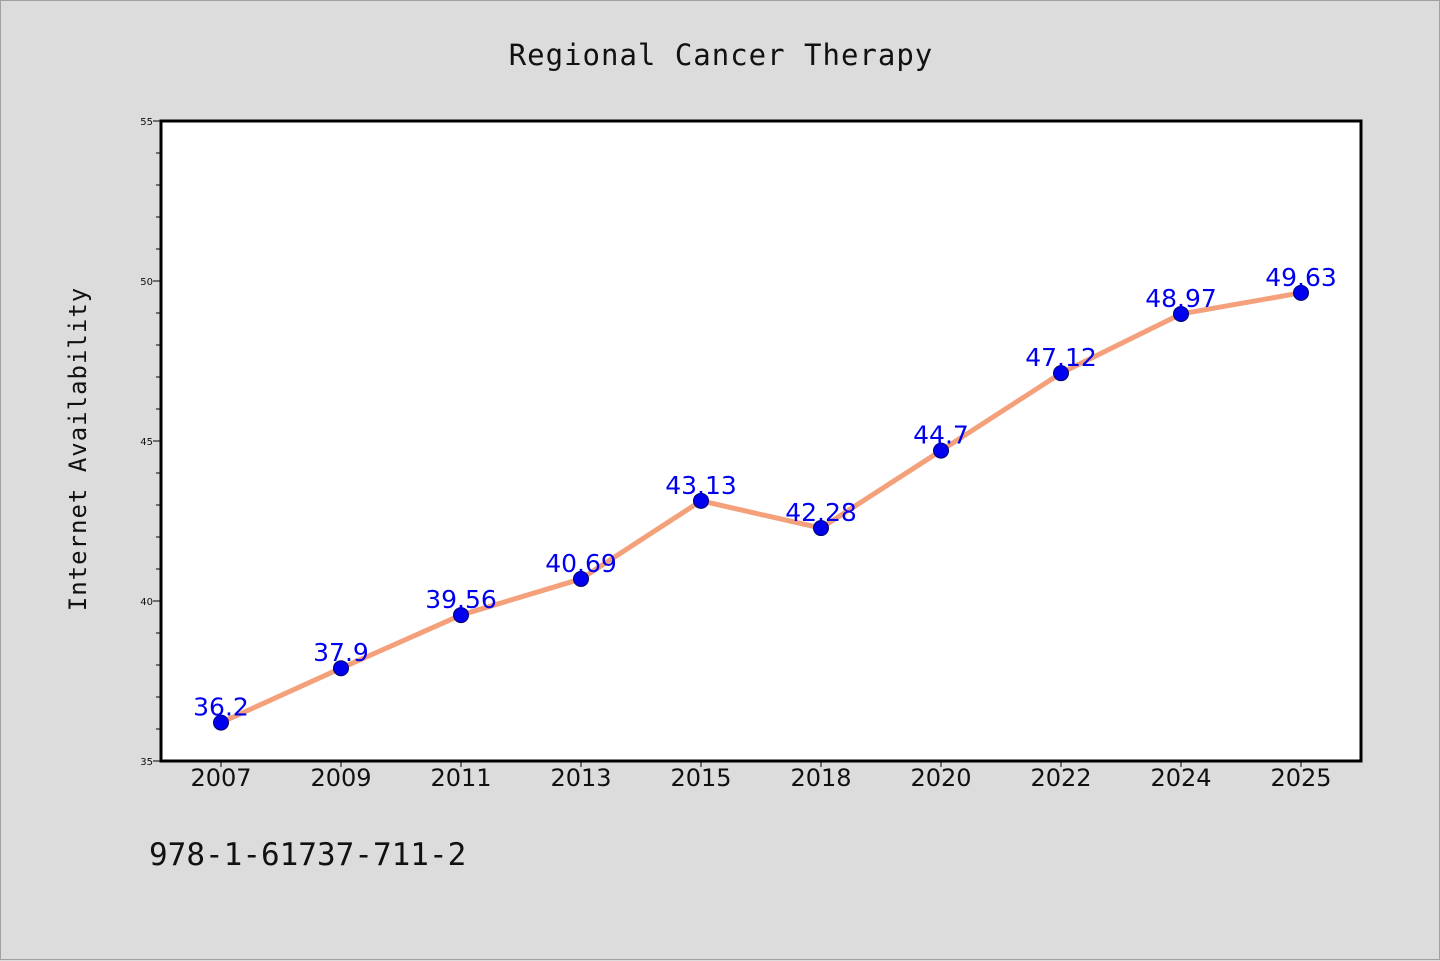  What do you see at coordinates (700, 778) in the screenshot?
I see `x-tick-label: 2015` at bounding box center [700, 778].